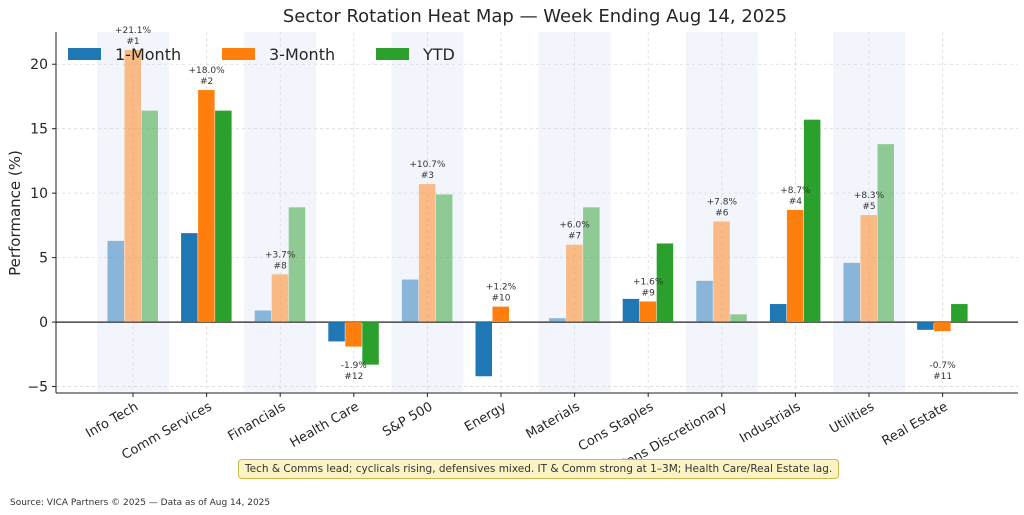 Image resolution: width=1024 pixels, height=515 pixels. Describe the element at coordinates (722, 203) in the screenshot. I see `annotation-value: +7.8%` at that location.